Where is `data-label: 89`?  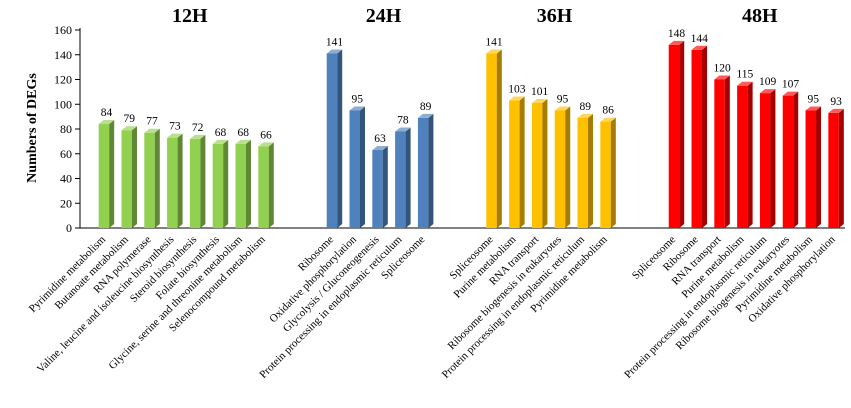 data-label: 89 is located at coordinates (426, 107).